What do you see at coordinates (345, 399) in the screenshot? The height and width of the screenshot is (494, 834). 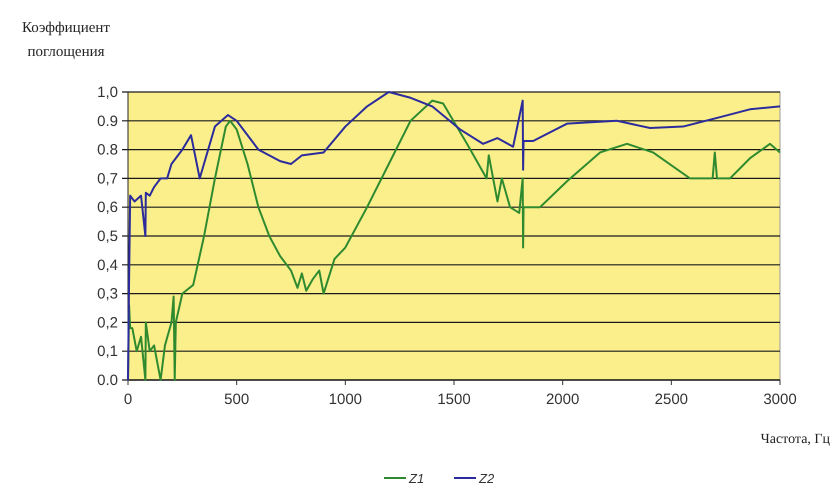 I see `x-tick-label: 1000` at bounding box center [345, 399].